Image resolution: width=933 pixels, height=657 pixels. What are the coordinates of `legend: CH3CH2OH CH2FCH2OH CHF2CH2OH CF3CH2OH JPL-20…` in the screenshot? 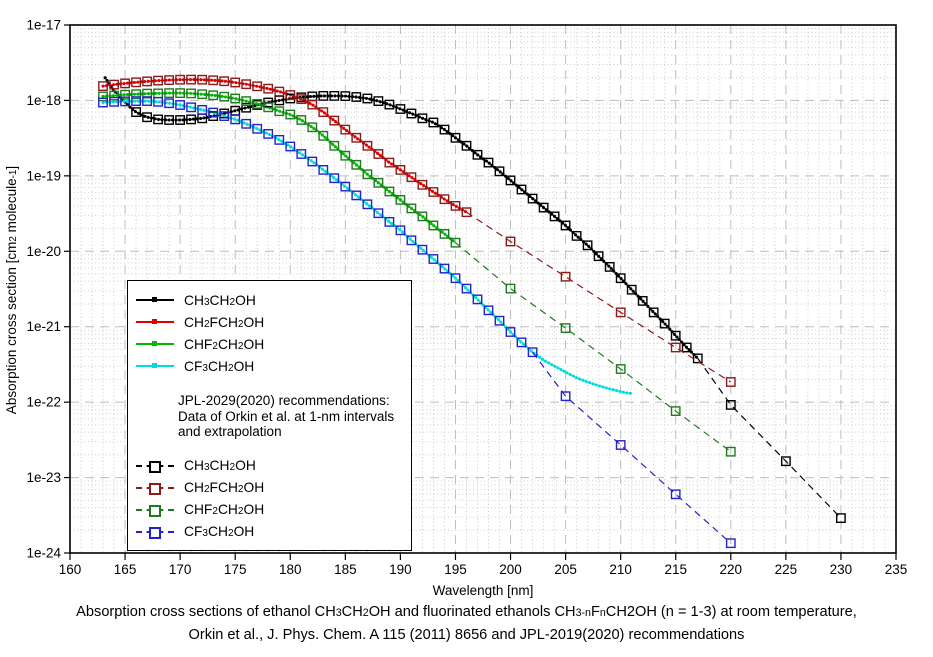 It's located at (269, 415).